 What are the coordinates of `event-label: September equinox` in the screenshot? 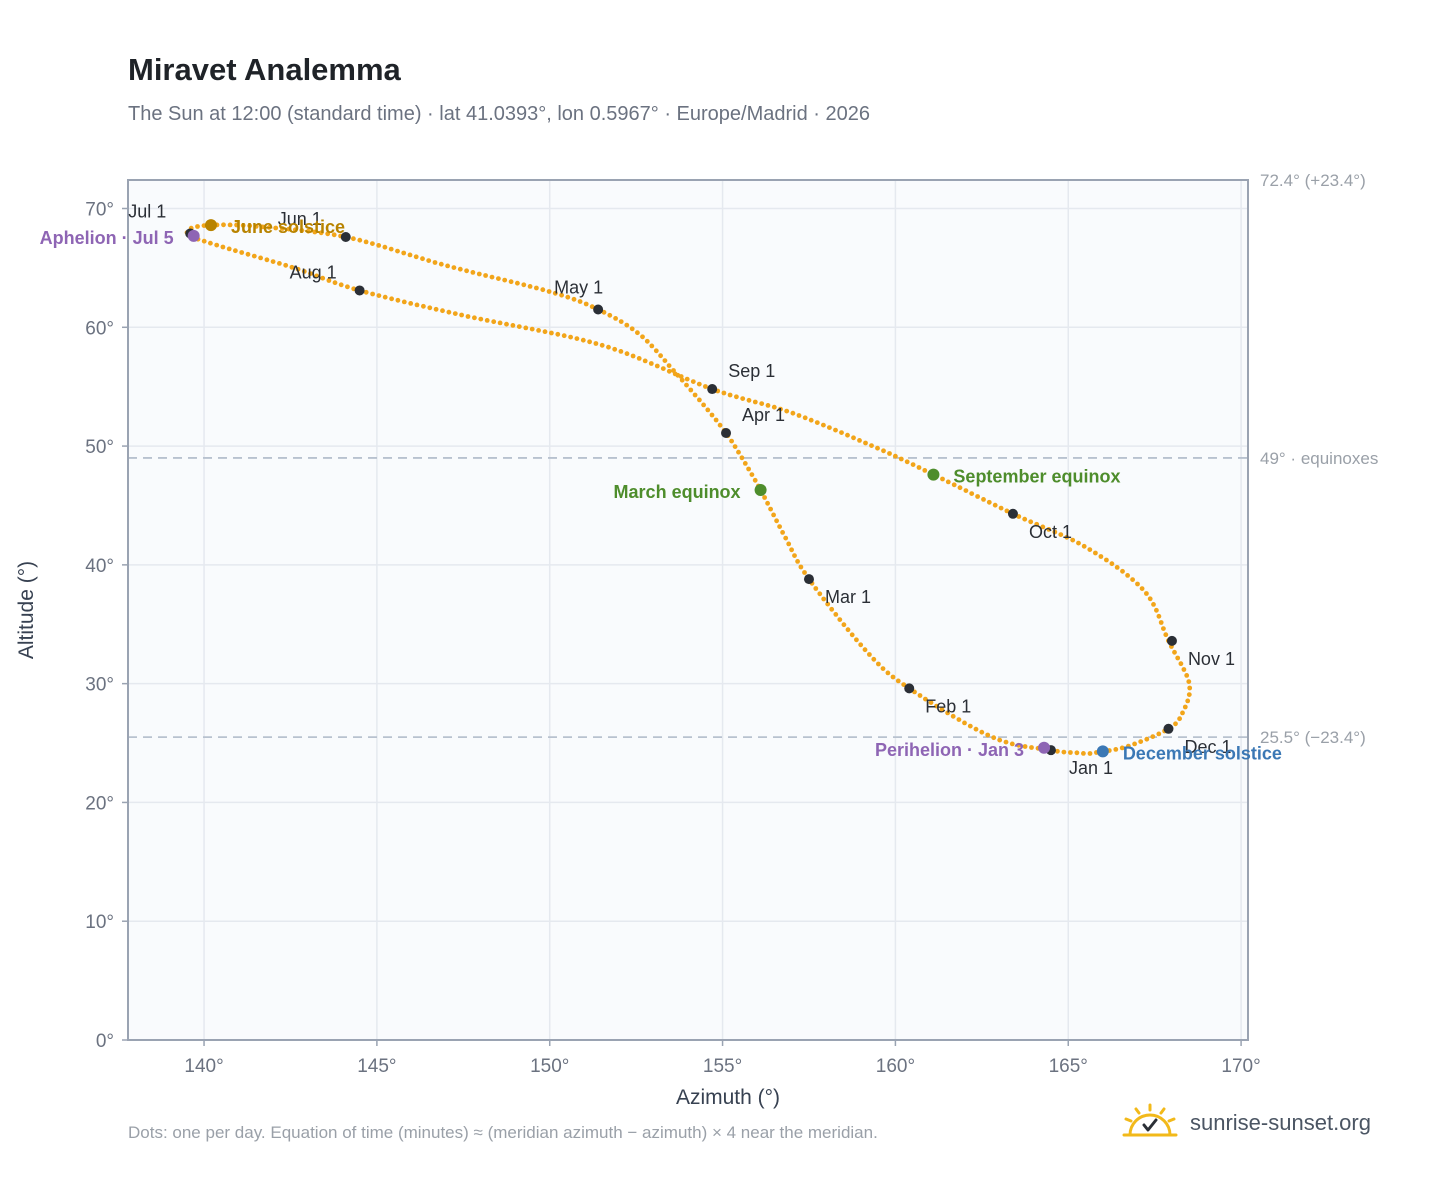 It's located at (1036, 477).